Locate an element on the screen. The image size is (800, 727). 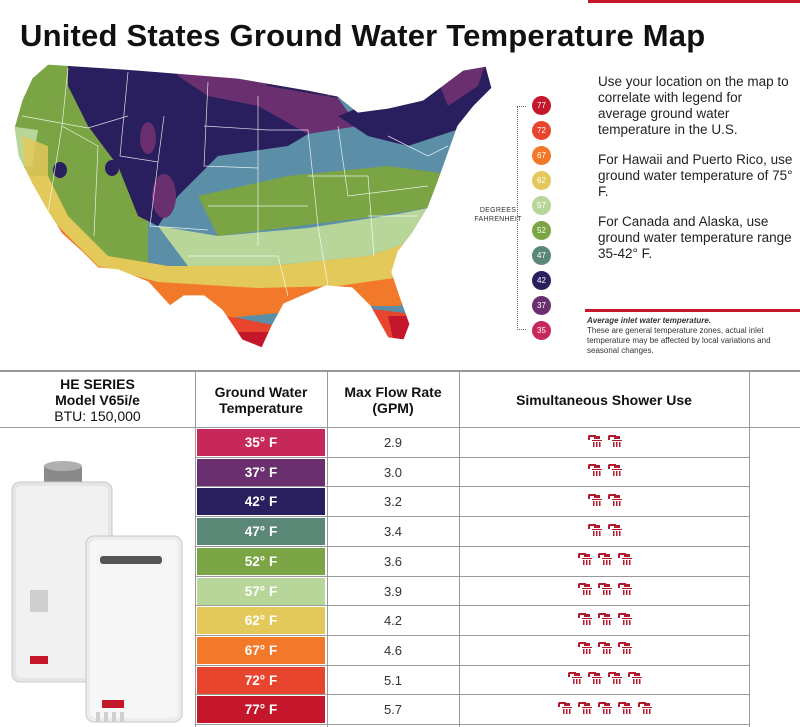
temperature-legend: DEGREES FAHRENHEIT 77 72 67 62 57 52 47 42 37 35 is located at coordinates (522, 218).